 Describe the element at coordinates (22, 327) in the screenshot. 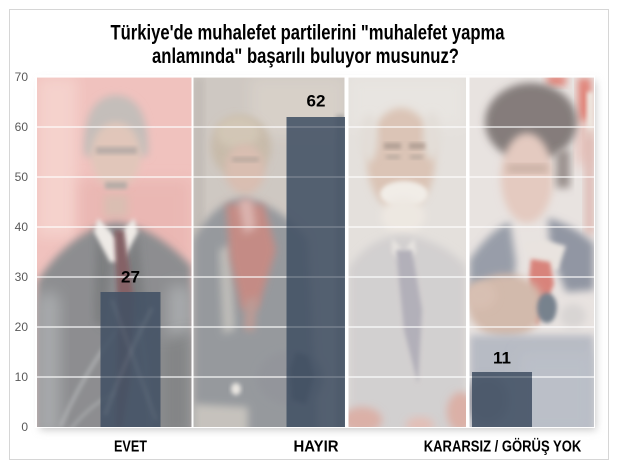

I see `svg-text: 20` at that location.